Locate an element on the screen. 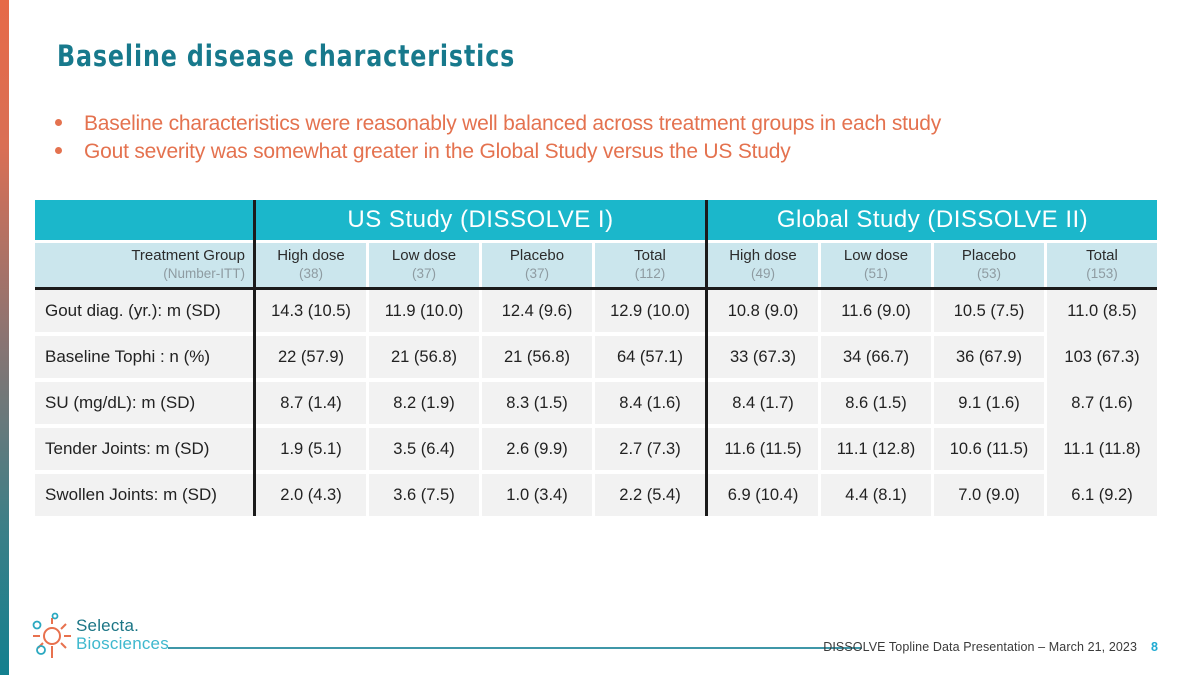 This screenshot has width=1200, height=675. table-cell: 11.6 (9.0) is located at coordinates (876, 311).